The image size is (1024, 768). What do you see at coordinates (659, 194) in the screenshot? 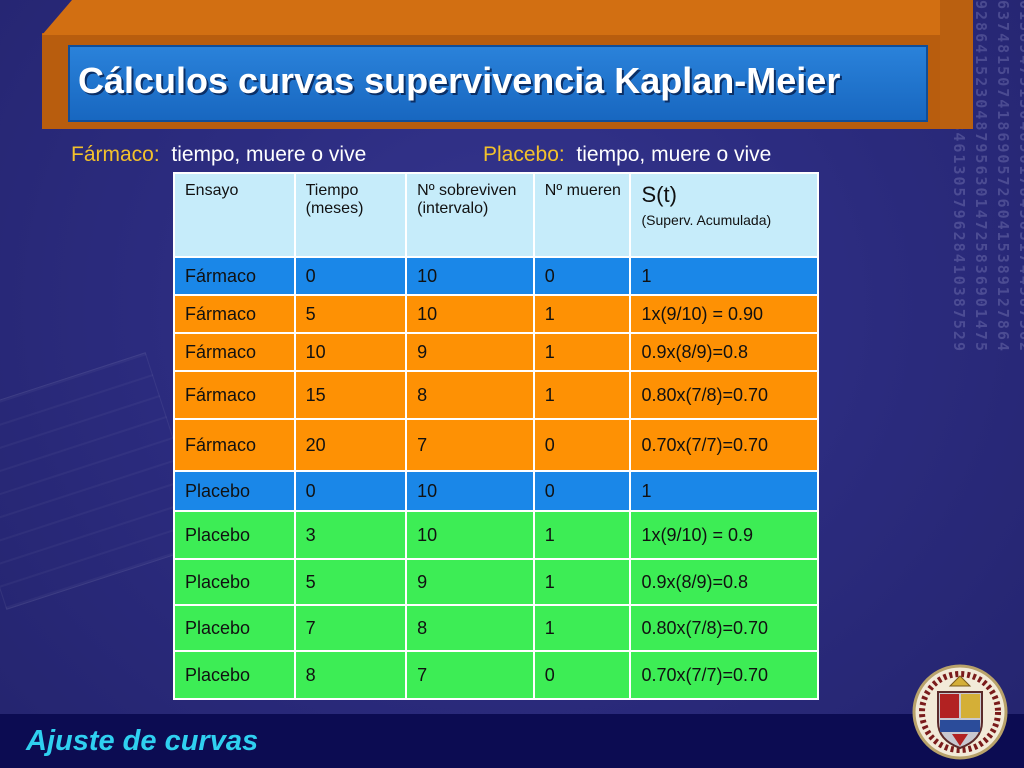
I see `header-st-label: S(t)` at bounding box center [659, 194].